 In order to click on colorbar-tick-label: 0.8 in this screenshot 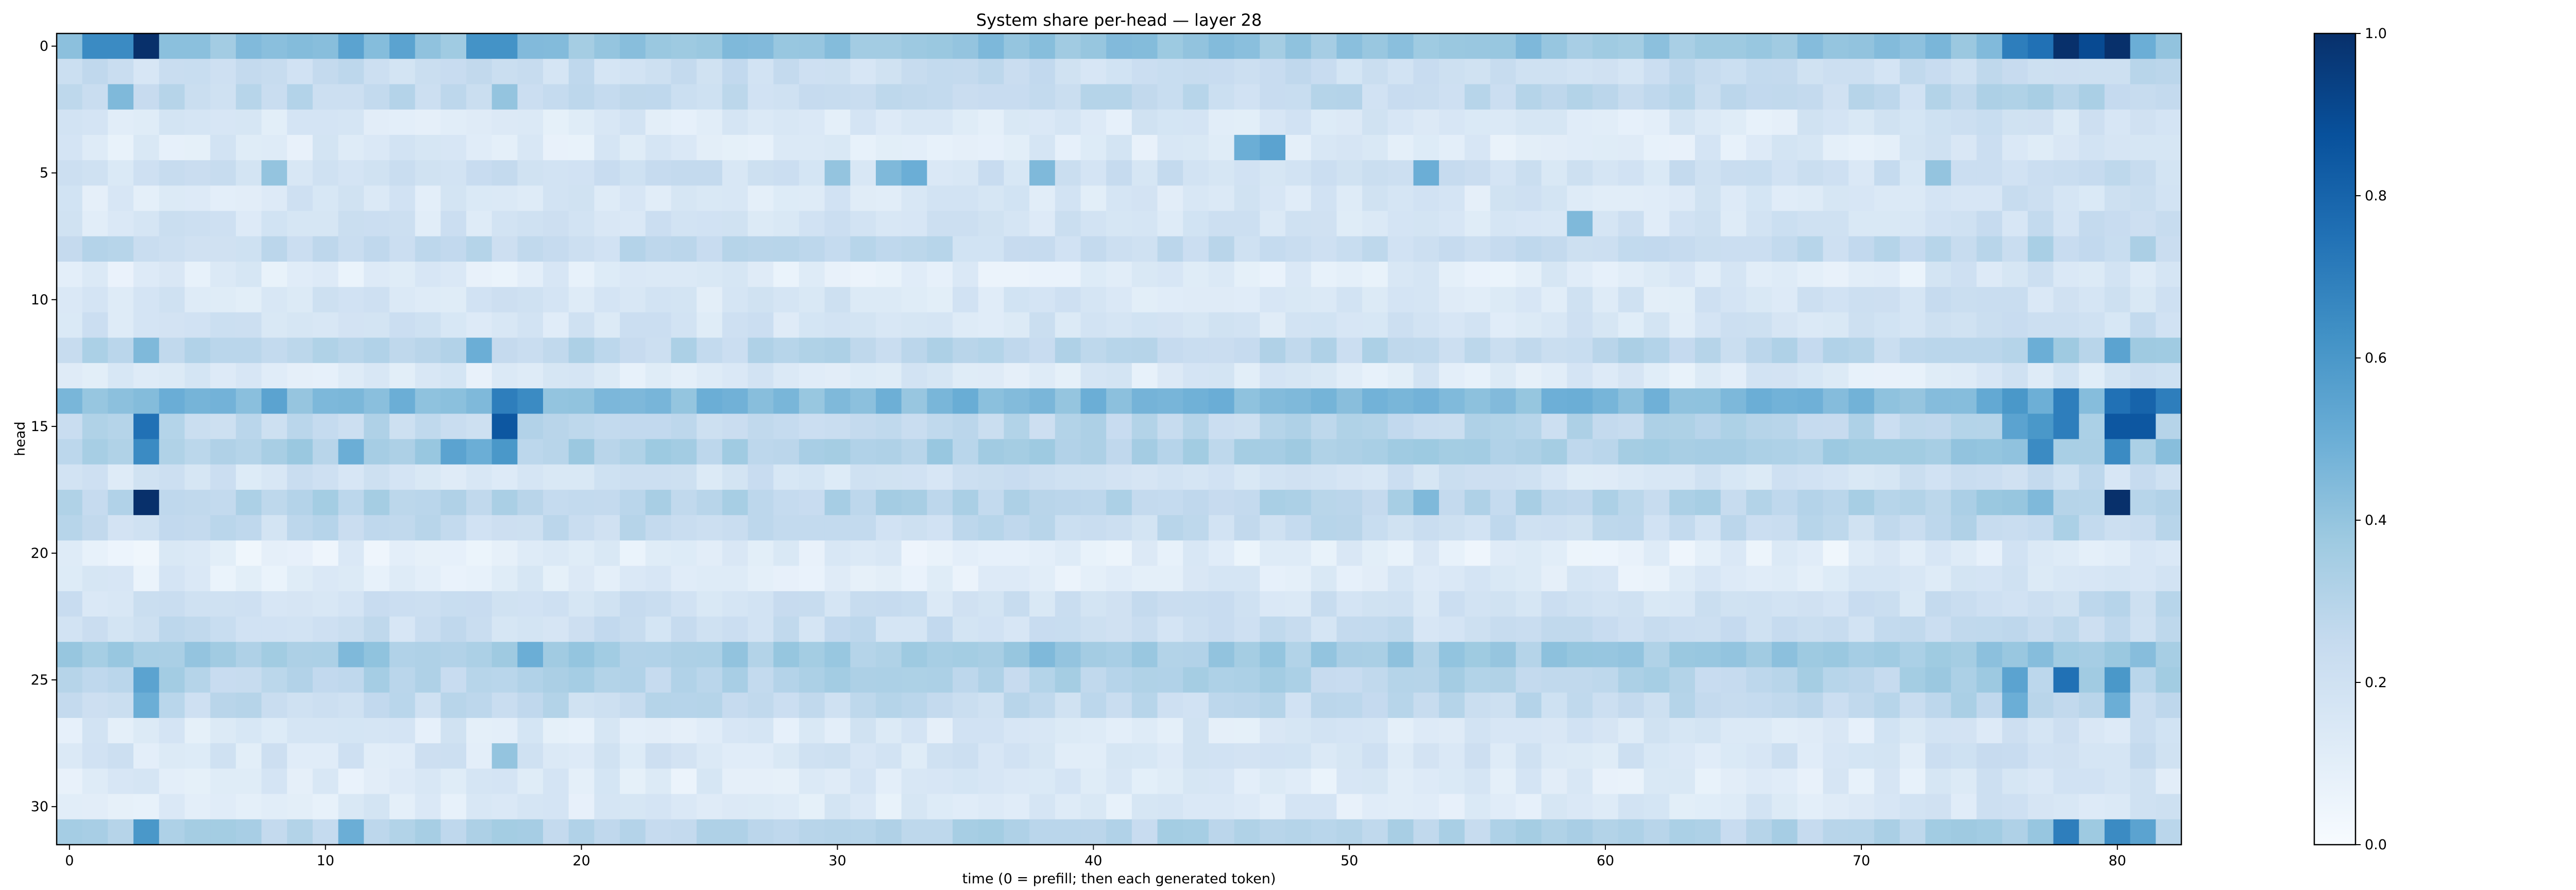, I will do `click(2376, 196)`.